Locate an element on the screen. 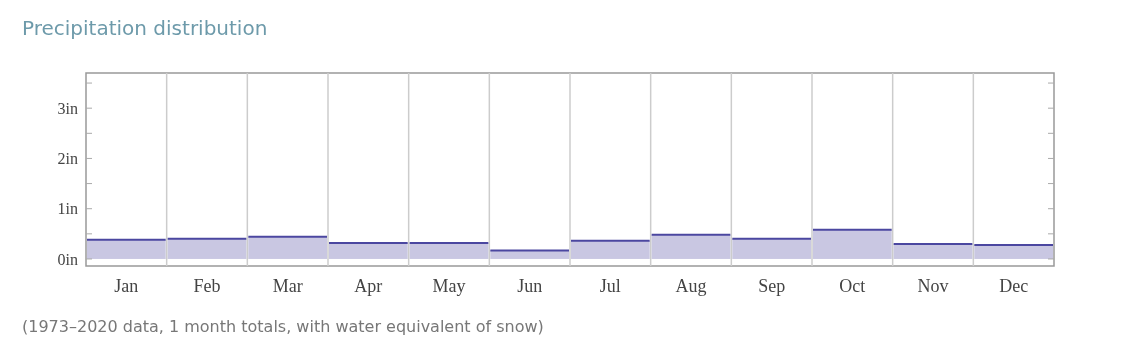  y-tick-label: 0in is located at coordinates (67, 259).